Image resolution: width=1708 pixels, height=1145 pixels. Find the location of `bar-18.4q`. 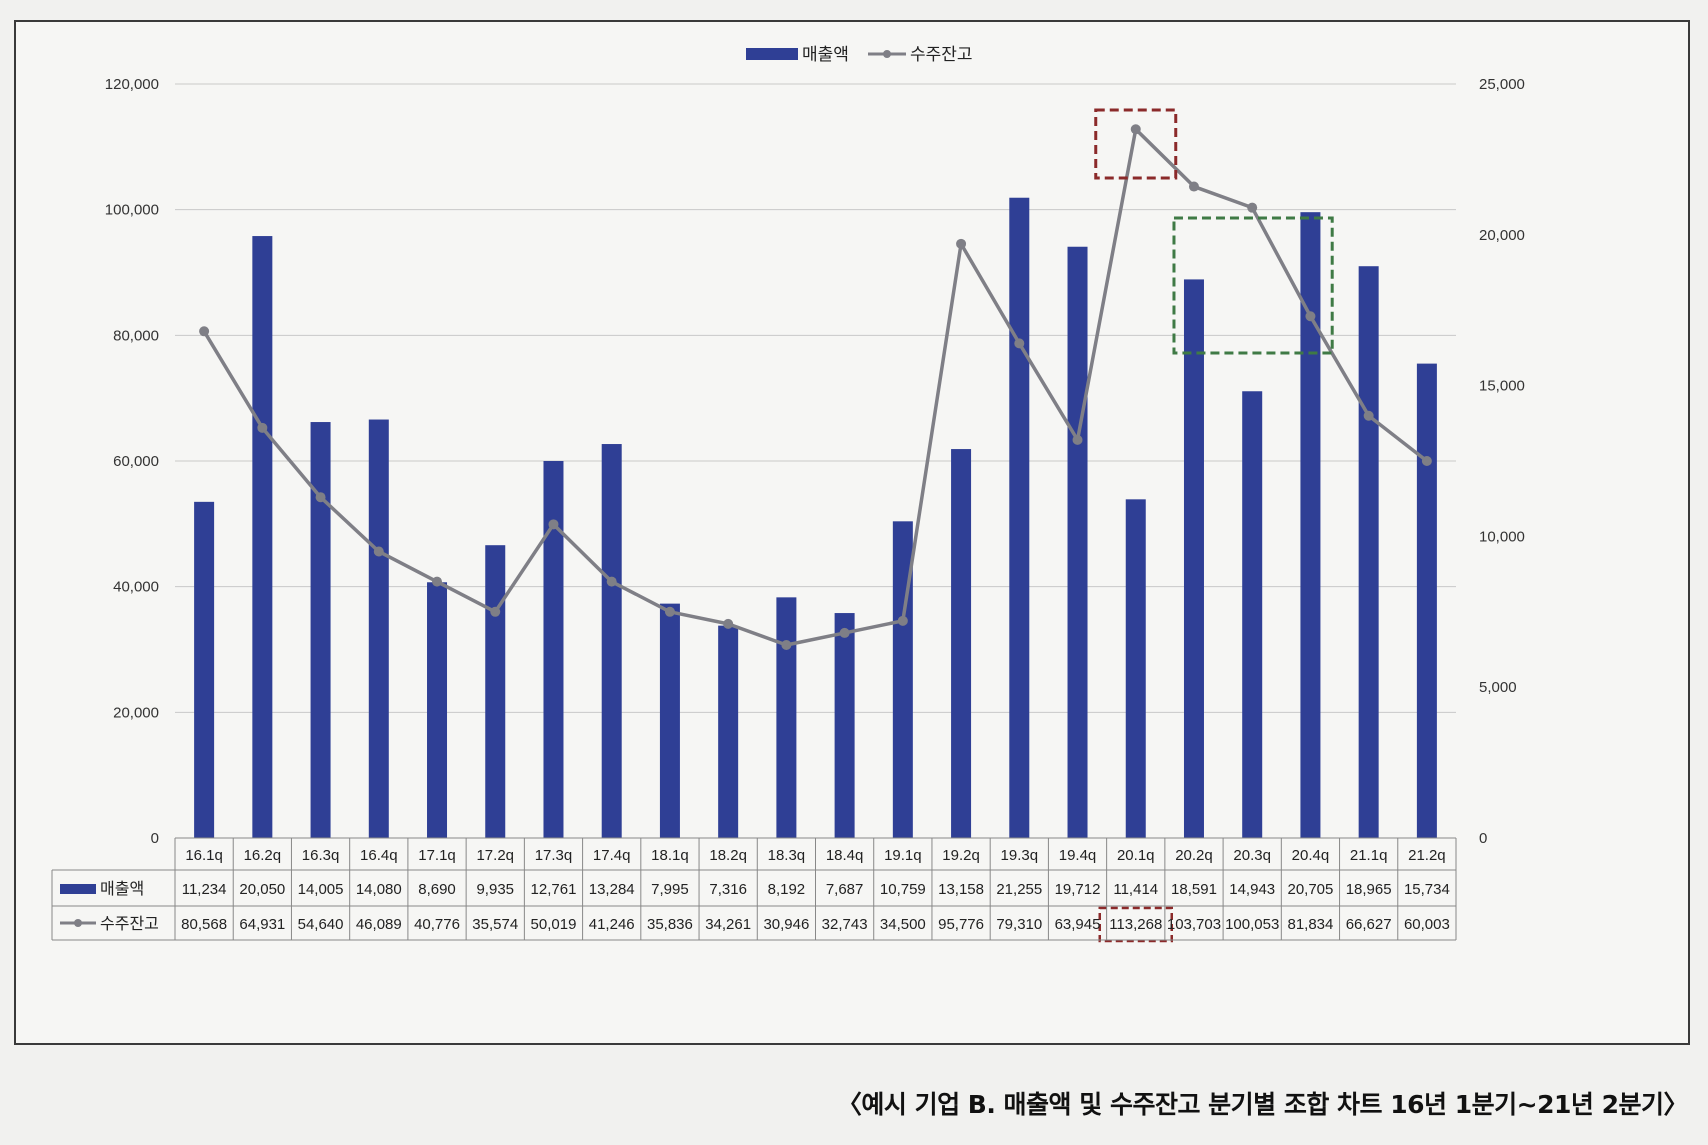

bar-18.4q is located at coordinates (844, 725).